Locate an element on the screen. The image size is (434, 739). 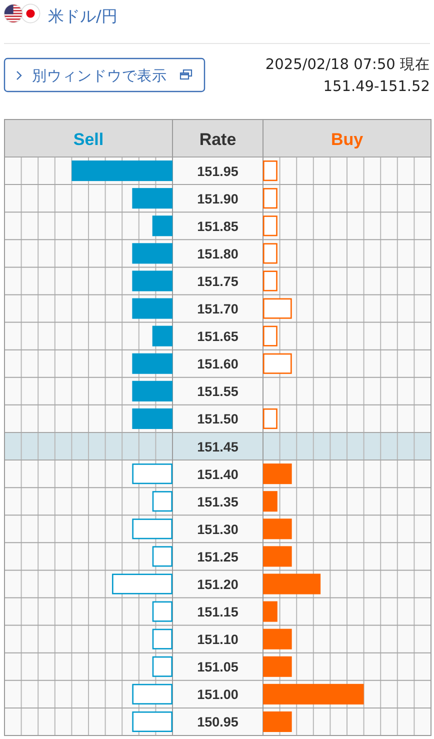
y-tick-label: 151.85 is located at coordinates (218, 226).